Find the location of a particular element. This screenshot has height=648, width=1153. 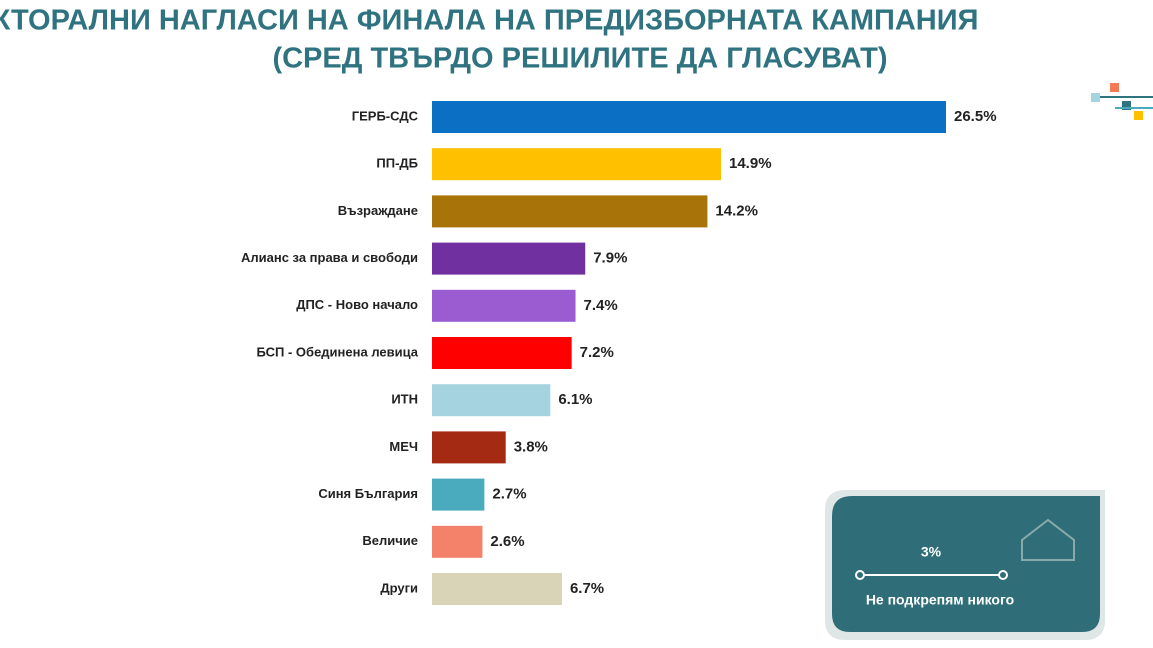

decoration is located at coordinates (1122, 101).